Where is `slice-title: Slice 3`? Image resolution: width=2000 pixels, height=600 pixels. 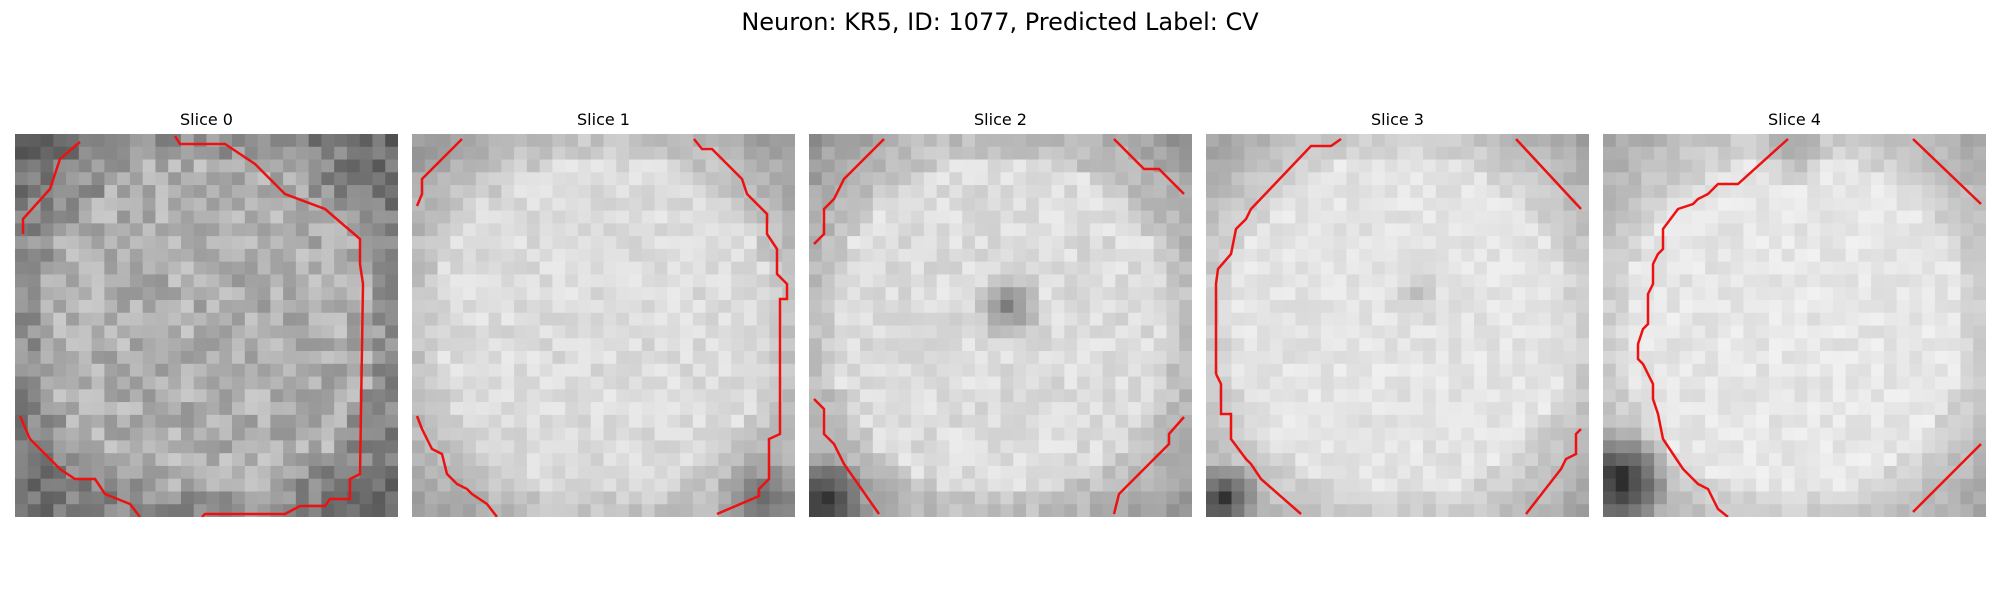
slice-title: Slice 3 is located at coordinates (1397, 119).